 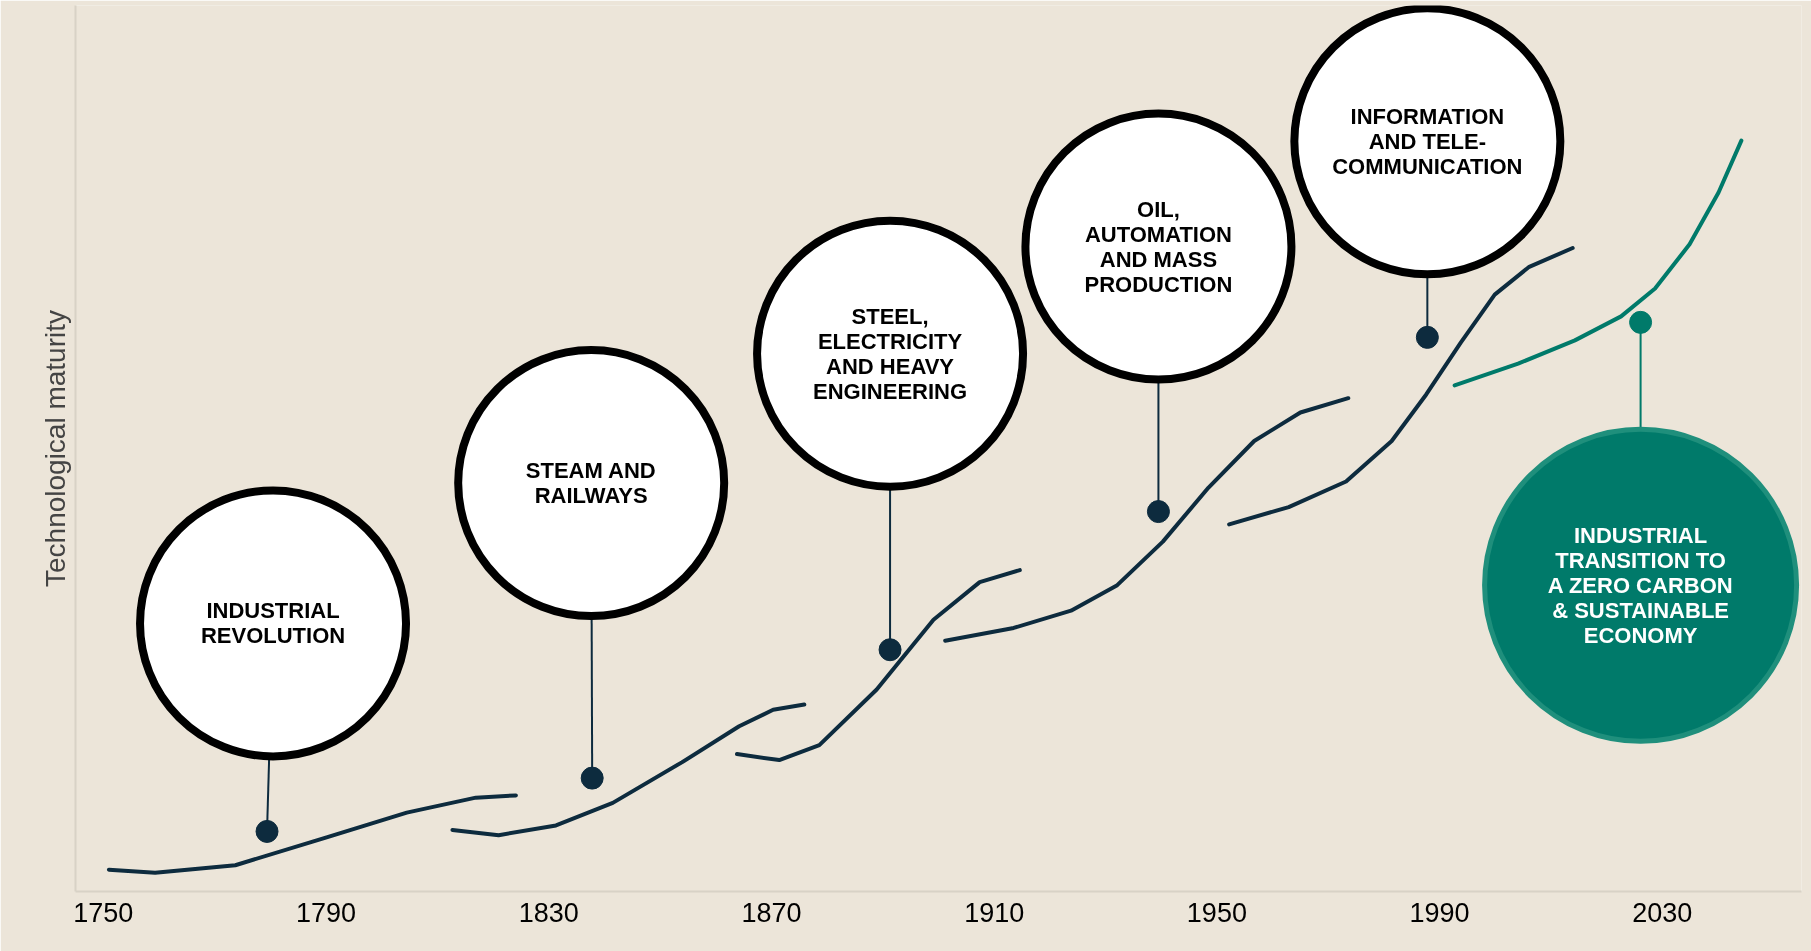 What do you see at coordinates (103, 912) in the screenshot?
I see `x-tick-label: 1750` at bounding box center [103, 912].